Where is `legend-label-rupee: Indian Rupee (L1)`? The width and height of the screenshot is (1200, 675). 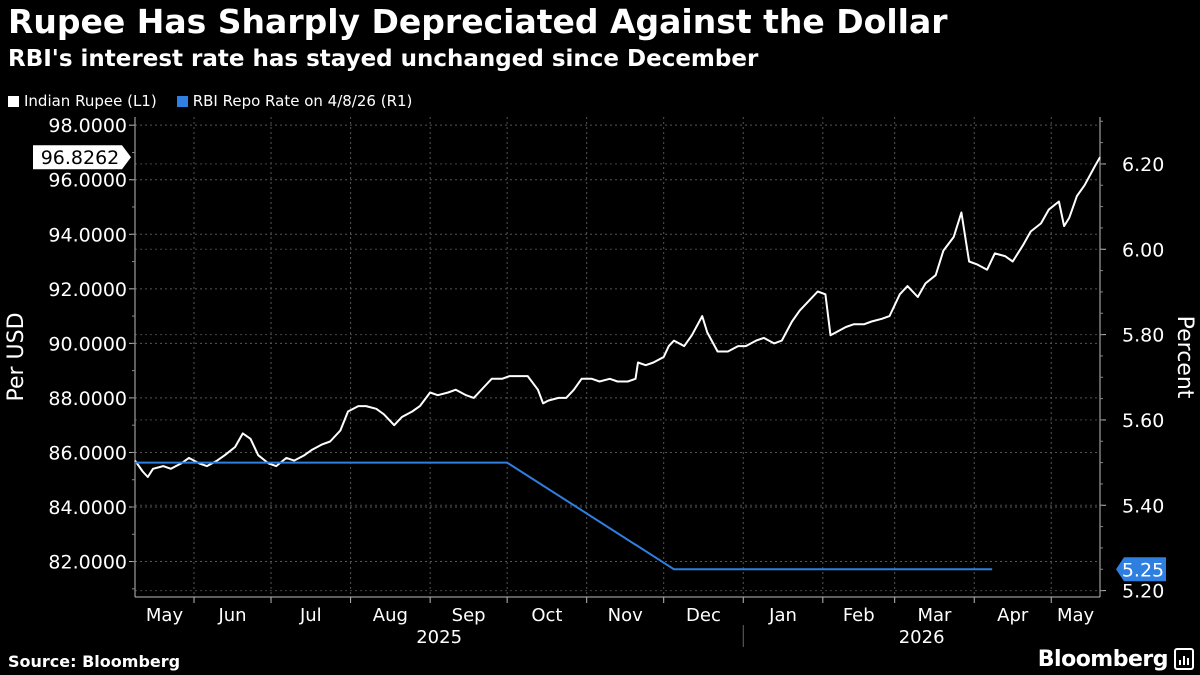 legend-label-rupee: Indian Rupee (L1) is located at coordinates (90, 101).